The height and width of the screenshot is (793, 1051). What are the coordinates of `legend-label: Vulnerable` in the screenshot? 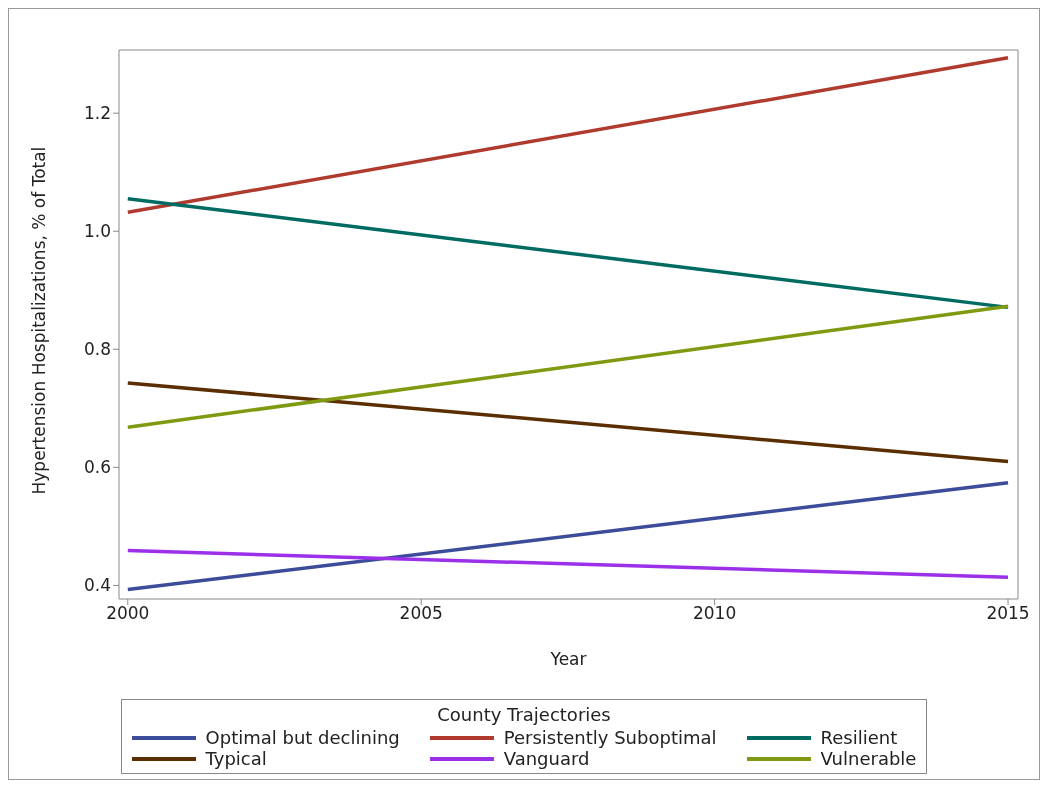 It's located at (868, 758).